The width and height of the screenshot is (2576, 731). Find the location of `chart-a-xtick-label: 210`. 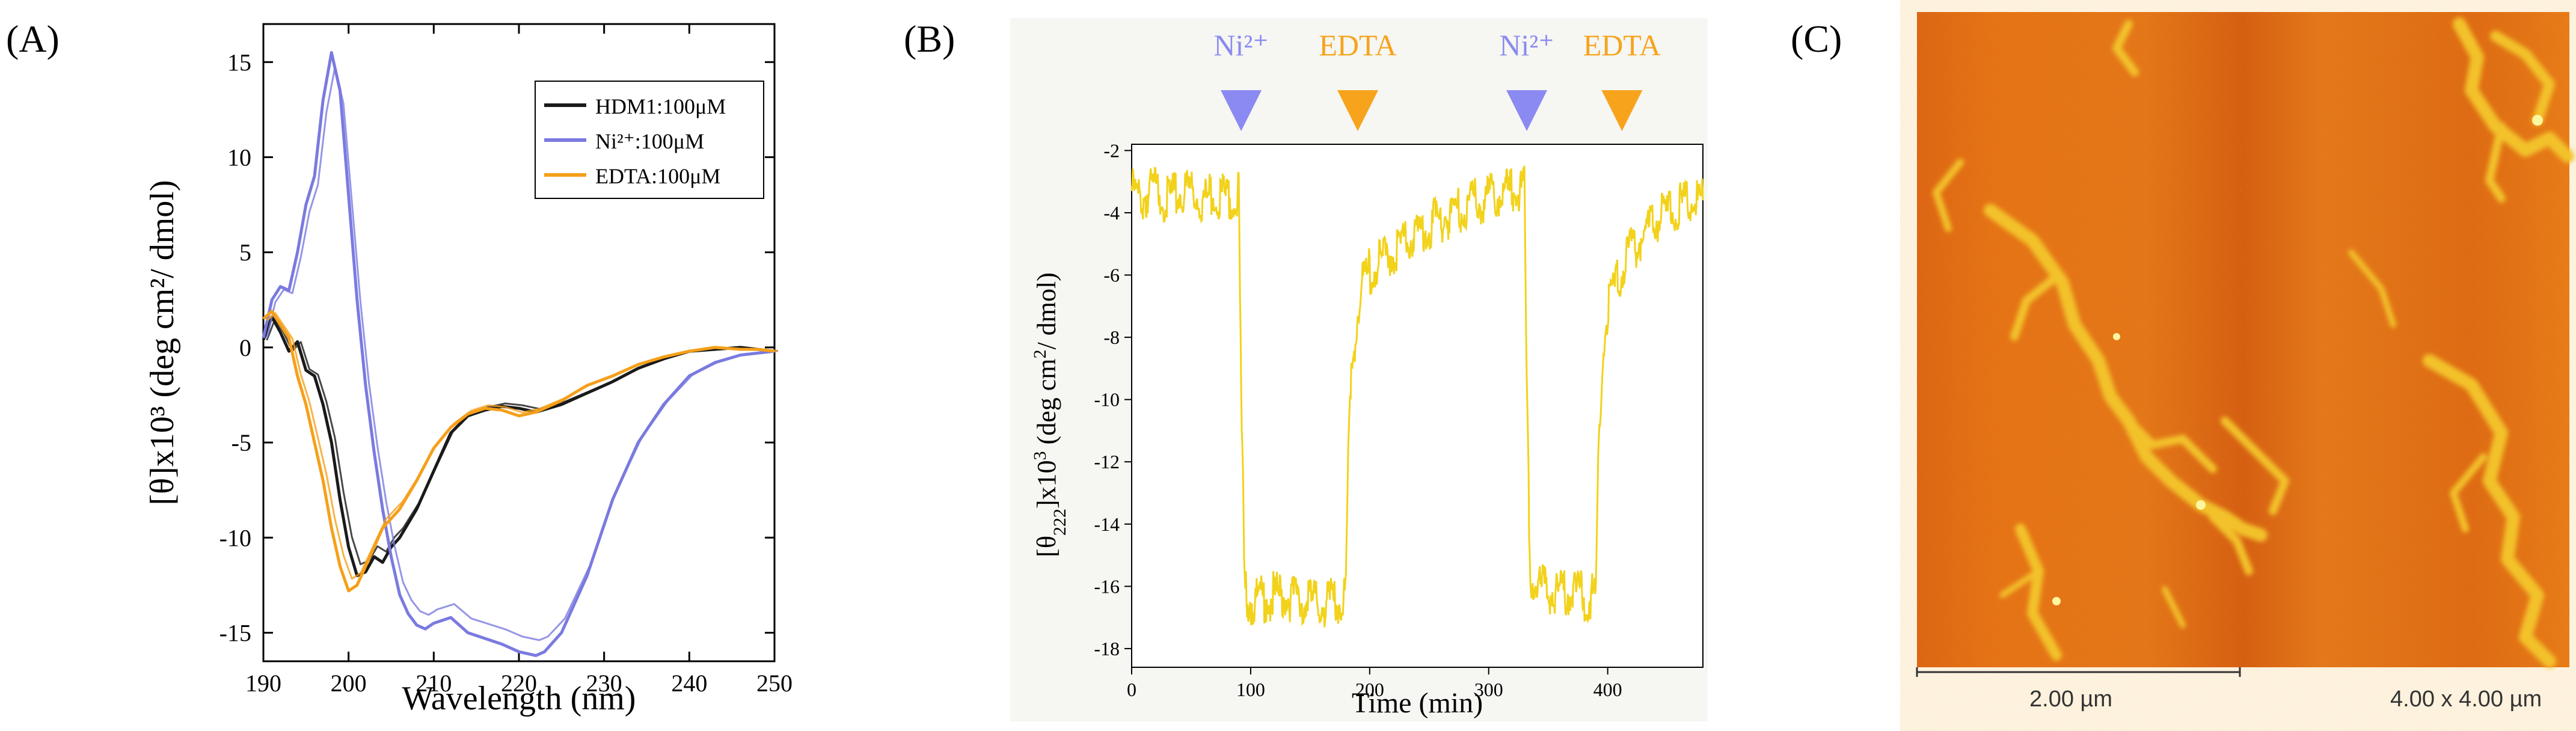

chart-a-xtick-label: 210 is located at coordinates (434, 683).